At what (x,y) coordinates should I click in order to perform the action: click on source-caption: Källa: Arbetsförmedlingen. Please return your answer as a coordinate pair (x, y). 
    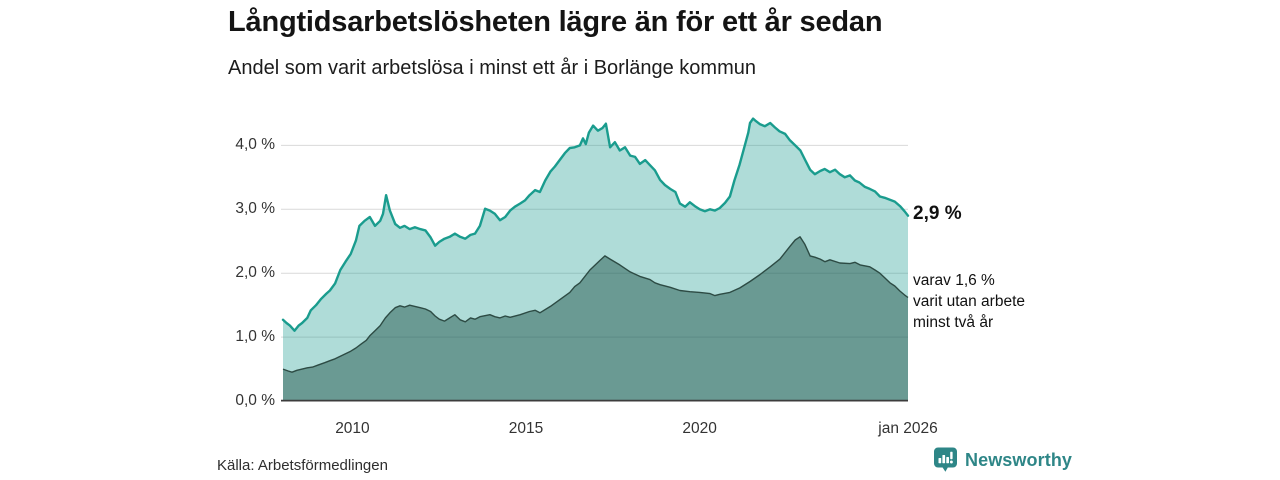
    Looking at the image, I should click on (302, 465).